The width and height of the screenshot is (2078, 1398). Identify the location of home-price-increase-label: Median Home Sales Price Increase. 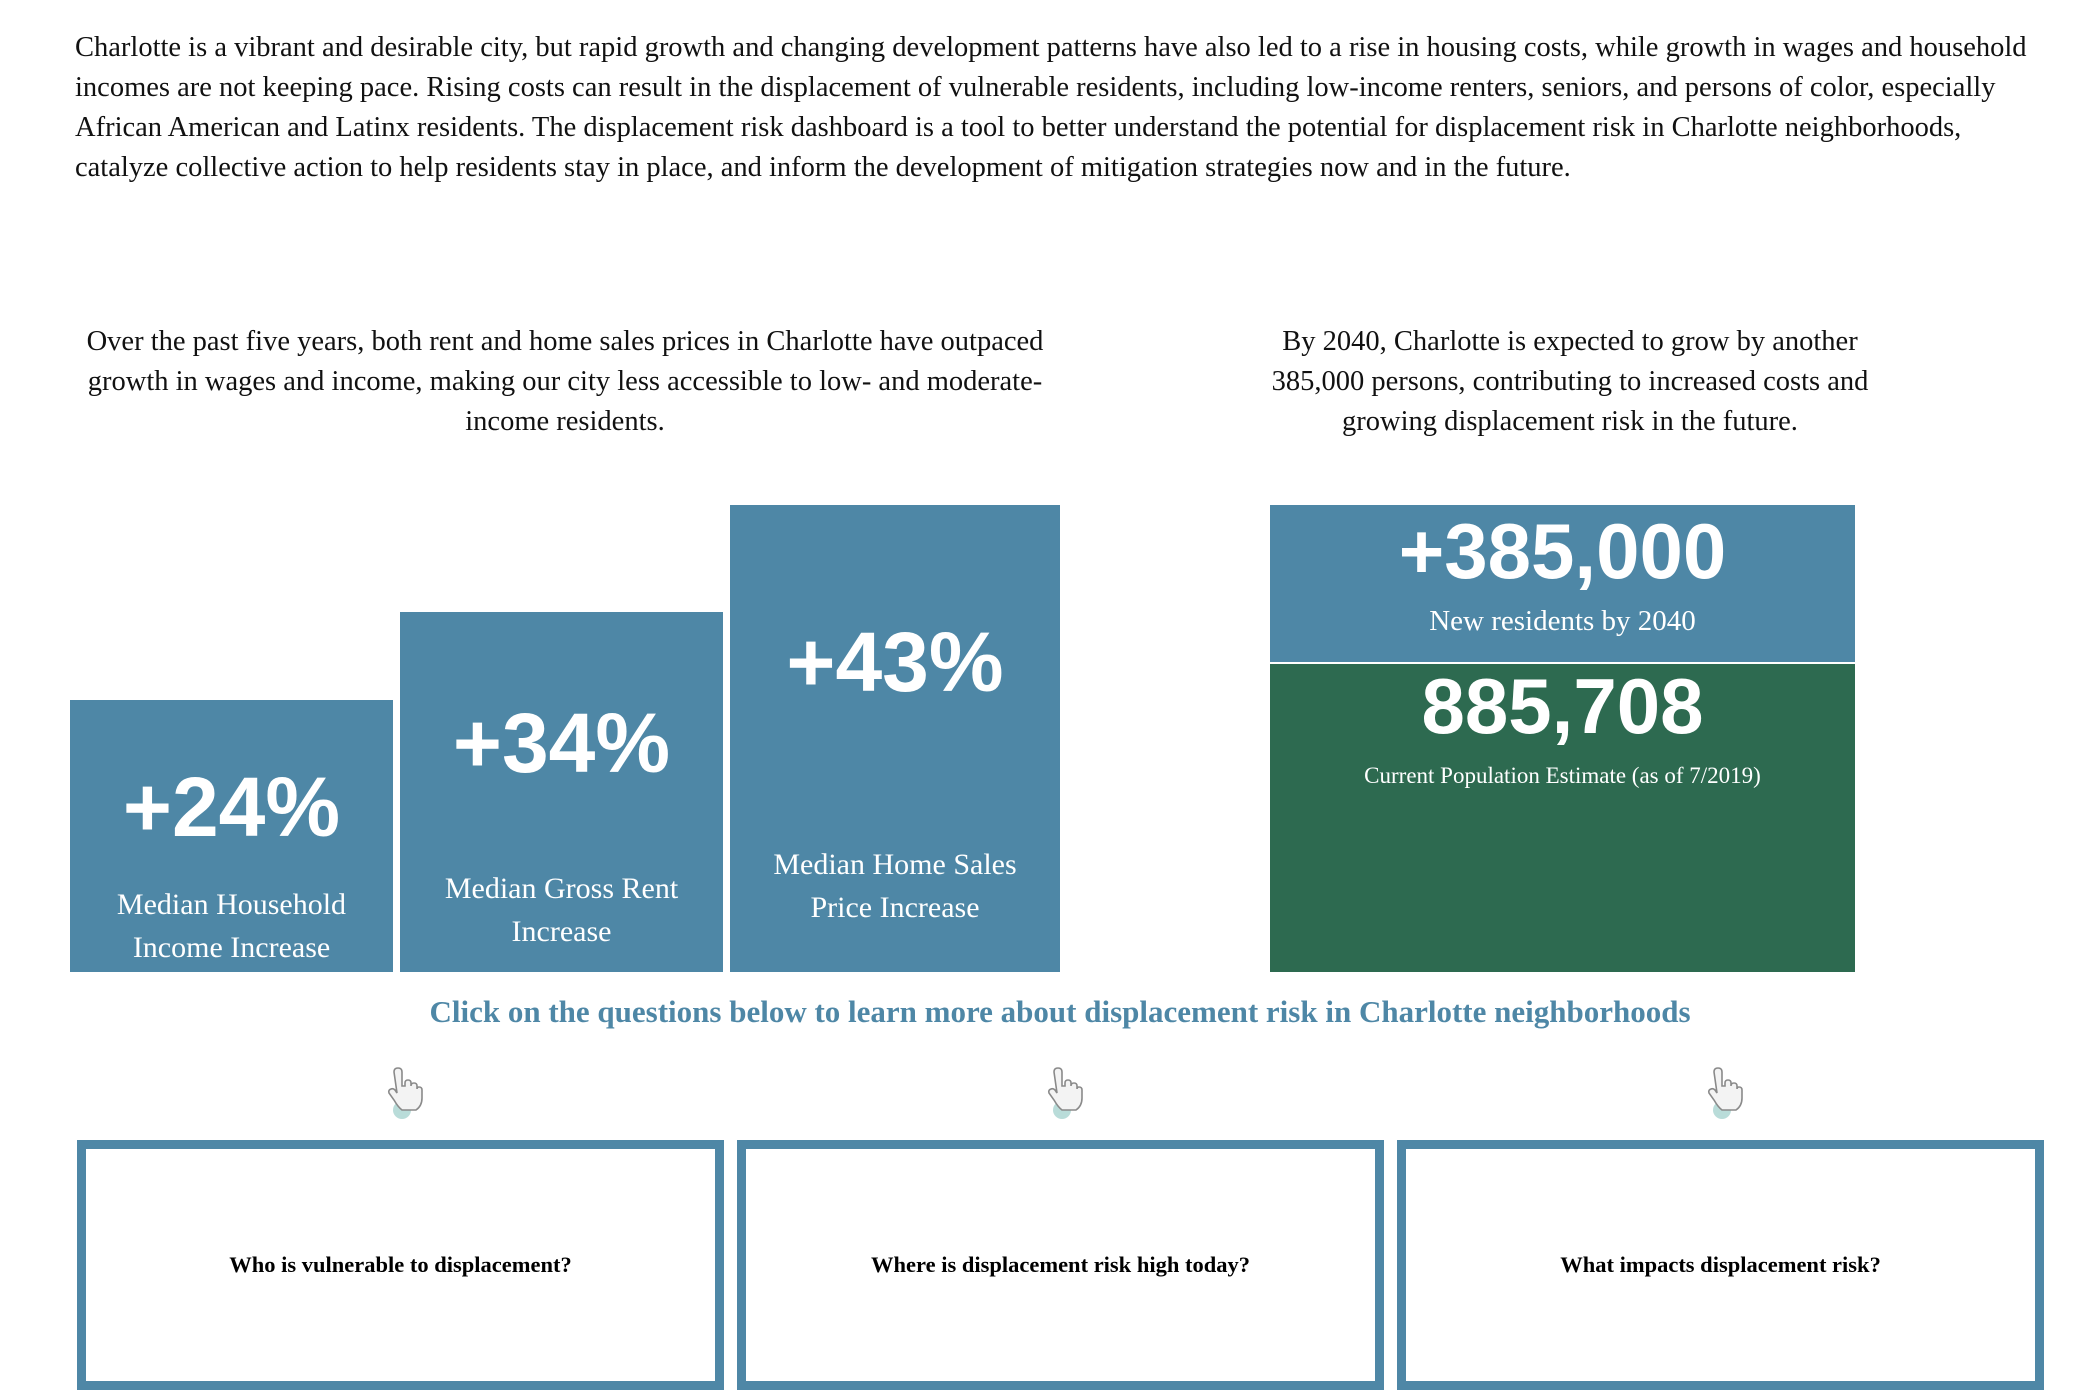
(895, 886).